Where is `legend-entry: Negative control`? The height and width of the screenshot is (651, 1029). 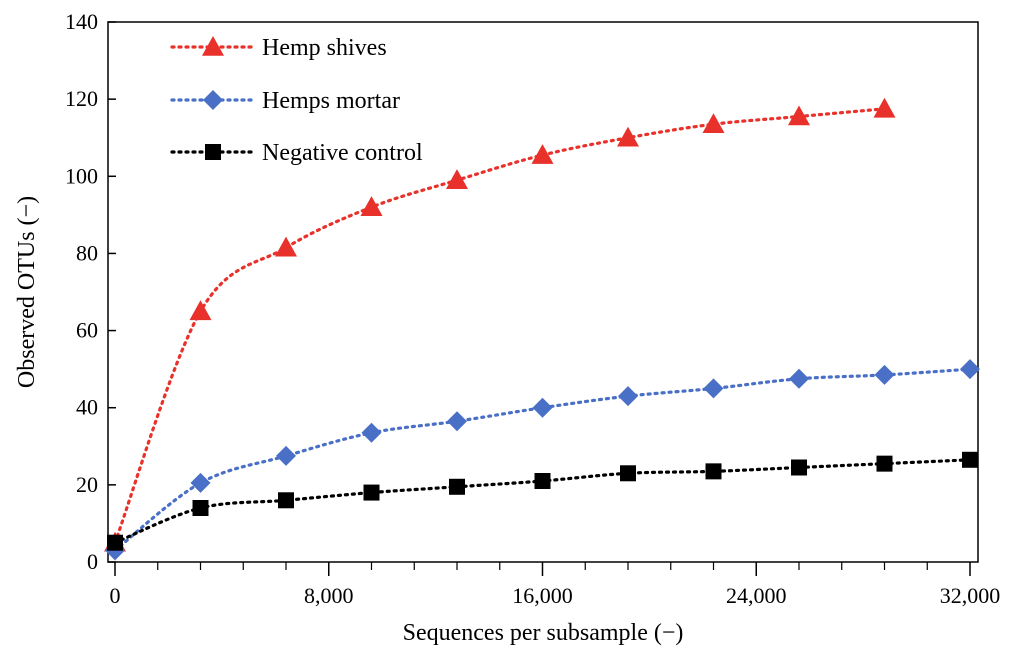 legend-entry: Negative control is located at coordinates (296, 153).